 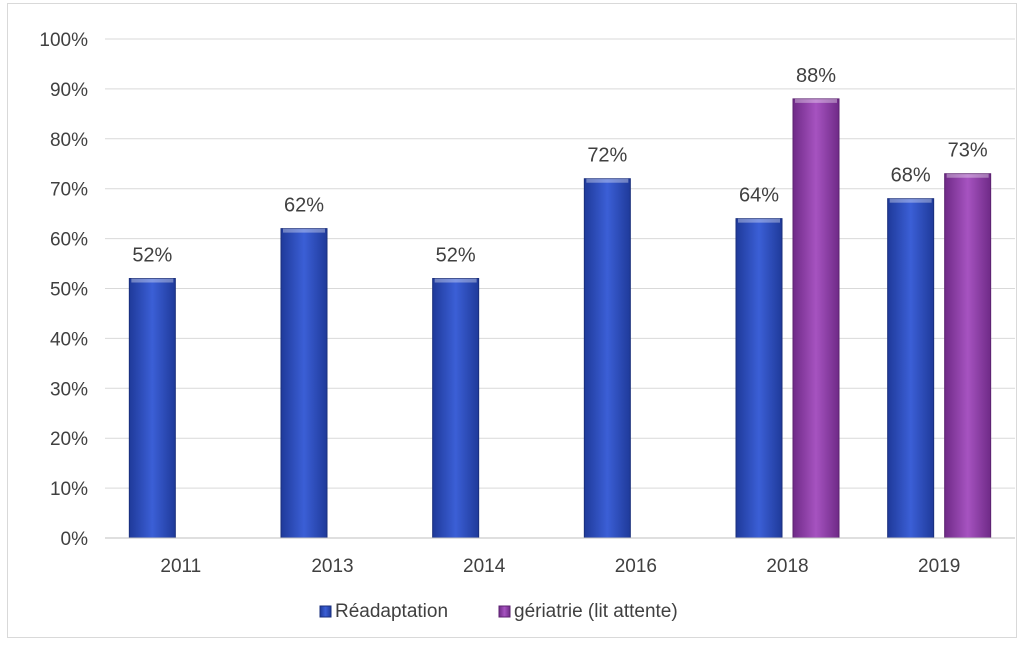 What do you see at coordinates (596, 611) in the screenshot?
I see `legend-label: gériatrie (lit attente)` at bounding box center [596, 611].